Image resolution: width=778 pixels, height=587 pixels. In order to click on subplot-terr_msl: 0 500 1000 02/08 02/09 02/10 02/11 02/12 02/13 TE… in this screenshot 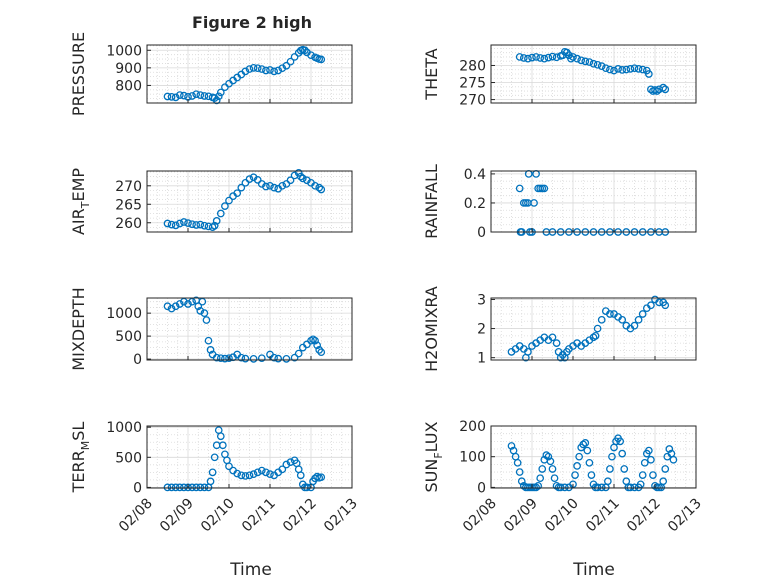, I will do `click(215, 477)`.